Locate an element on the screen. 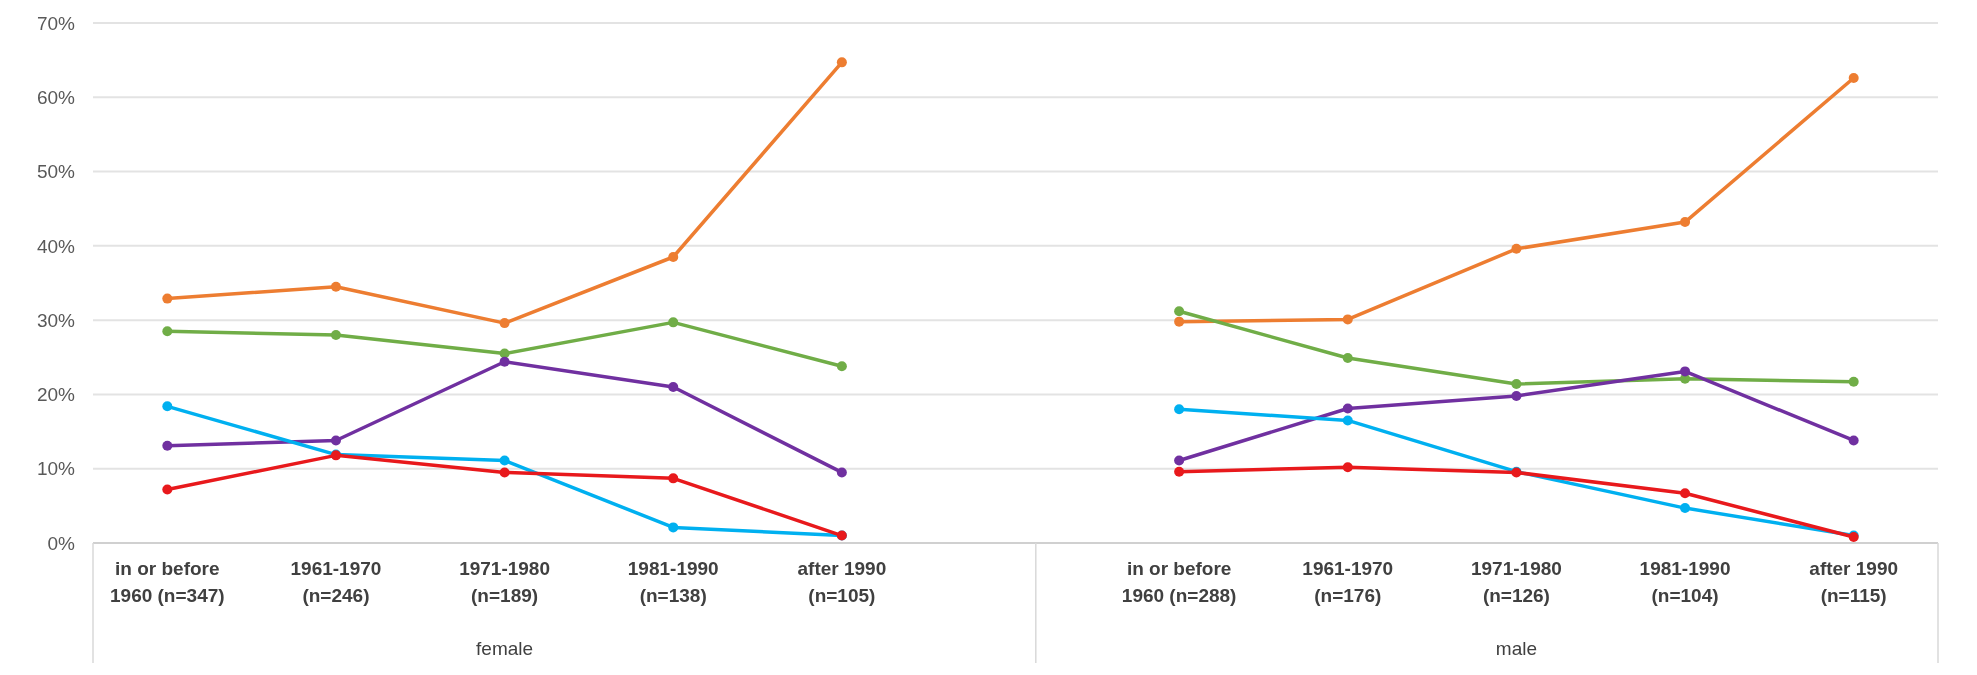  x-tick-label: 1971-1980 (n=189) is located at coordinates (505, 582).